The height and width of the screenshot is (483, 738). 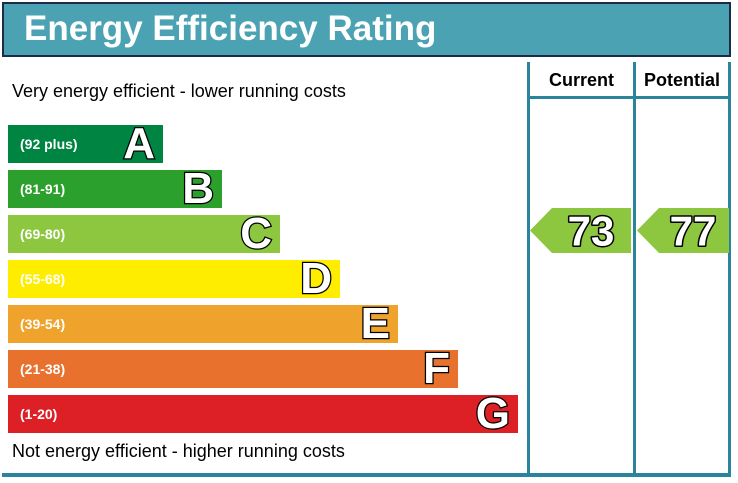 I want to click on current-rating-arrow-icon, so click(x=580, y=230).